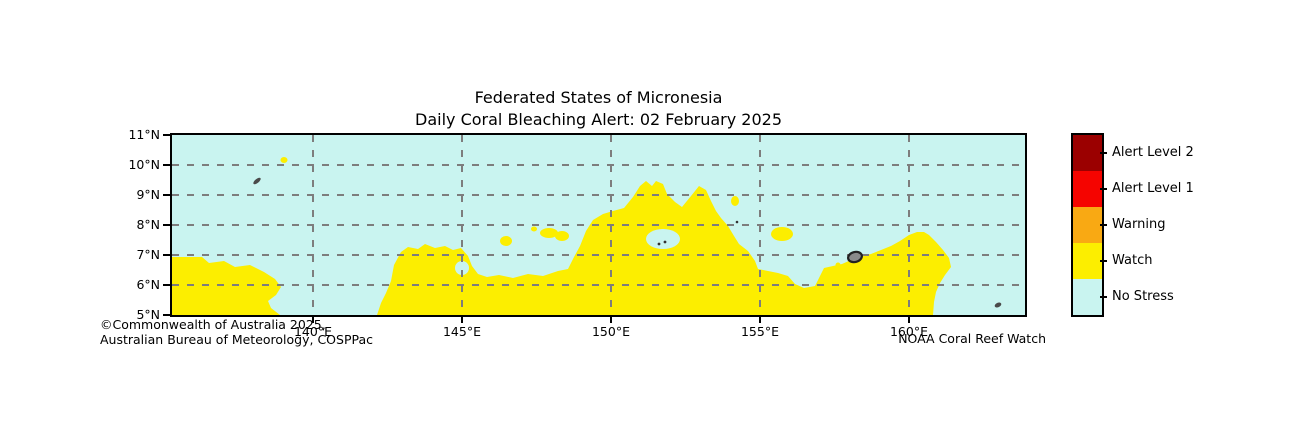  What do you see at coordinates (908, 331) in the screenshot?
I see `x-tick-label: 160°E` at bounding box center [908, 331].